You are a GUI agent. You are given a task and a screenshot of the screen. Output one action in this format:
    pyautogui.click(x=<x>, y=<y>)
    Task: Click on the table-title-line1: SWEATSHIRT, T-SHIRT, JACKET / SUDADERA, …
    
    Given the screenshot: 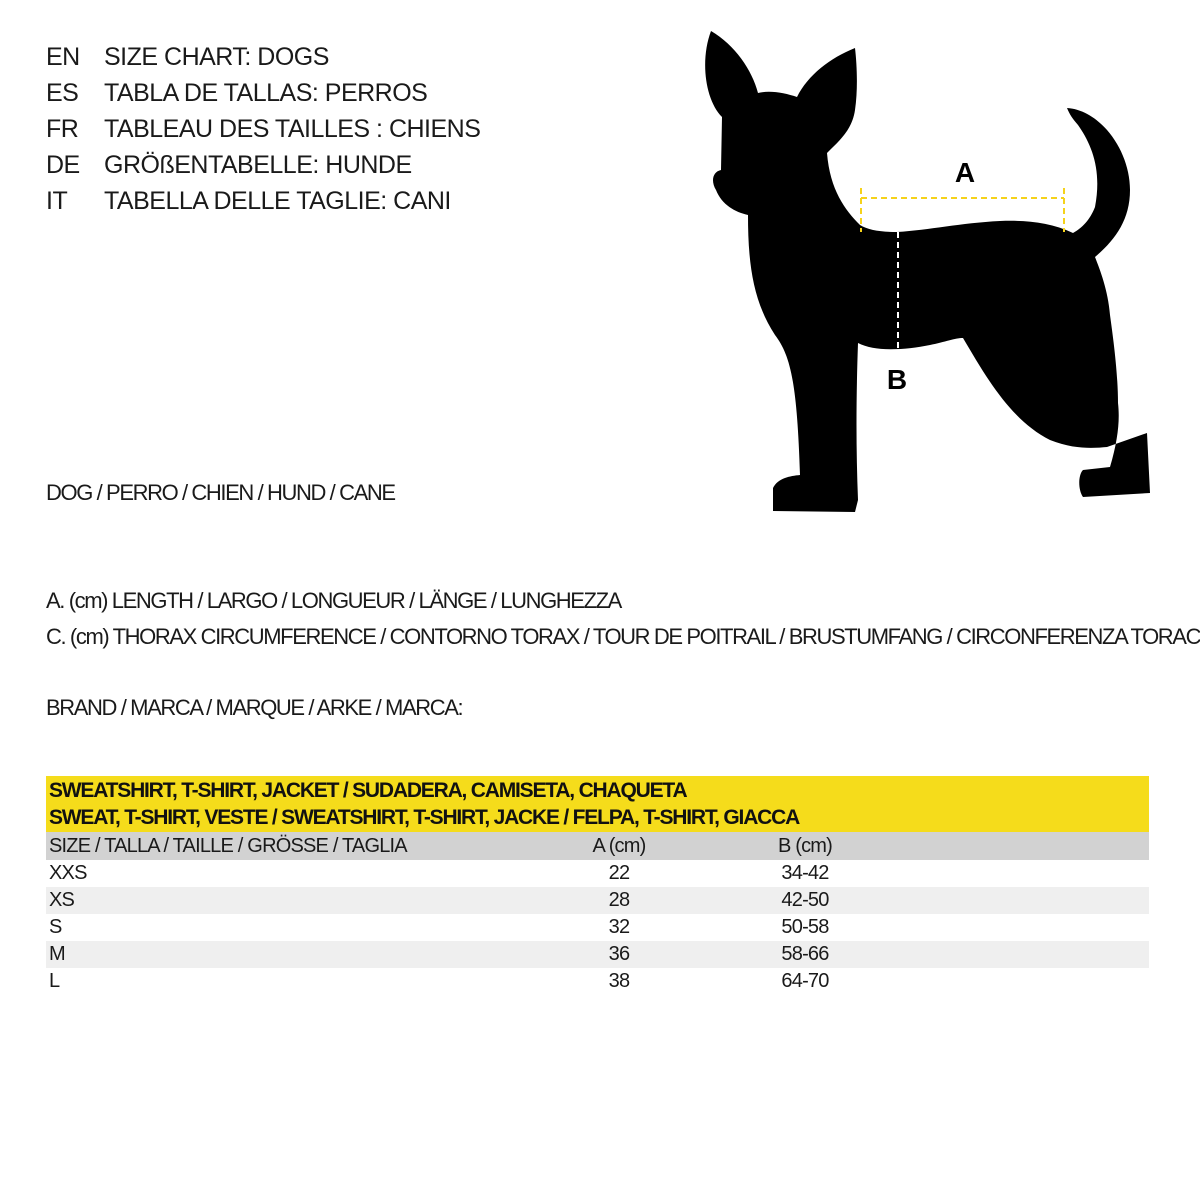 What is the action you would take?
    pyautogui.click(x=368, y=790)
    